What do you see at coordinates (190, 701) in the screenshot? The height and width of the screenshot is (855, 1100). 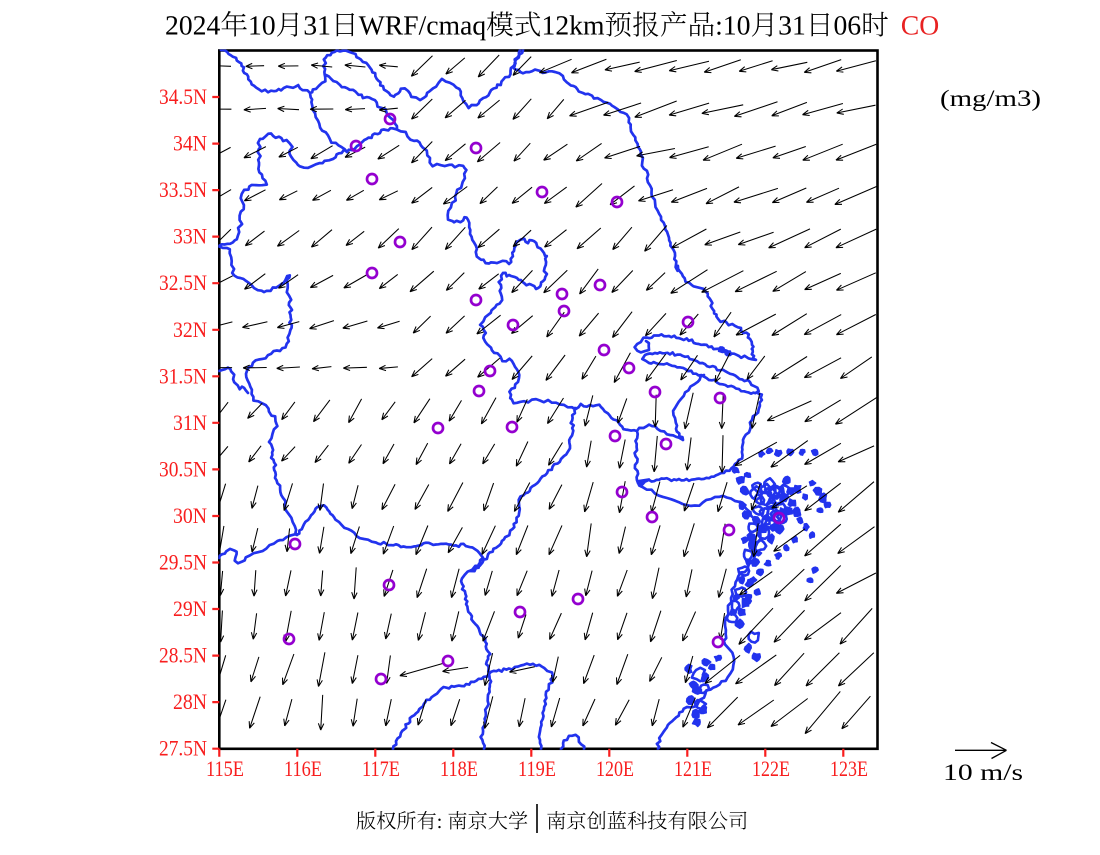 I see `svg-text: 28N` at bounding box center [190, 701].